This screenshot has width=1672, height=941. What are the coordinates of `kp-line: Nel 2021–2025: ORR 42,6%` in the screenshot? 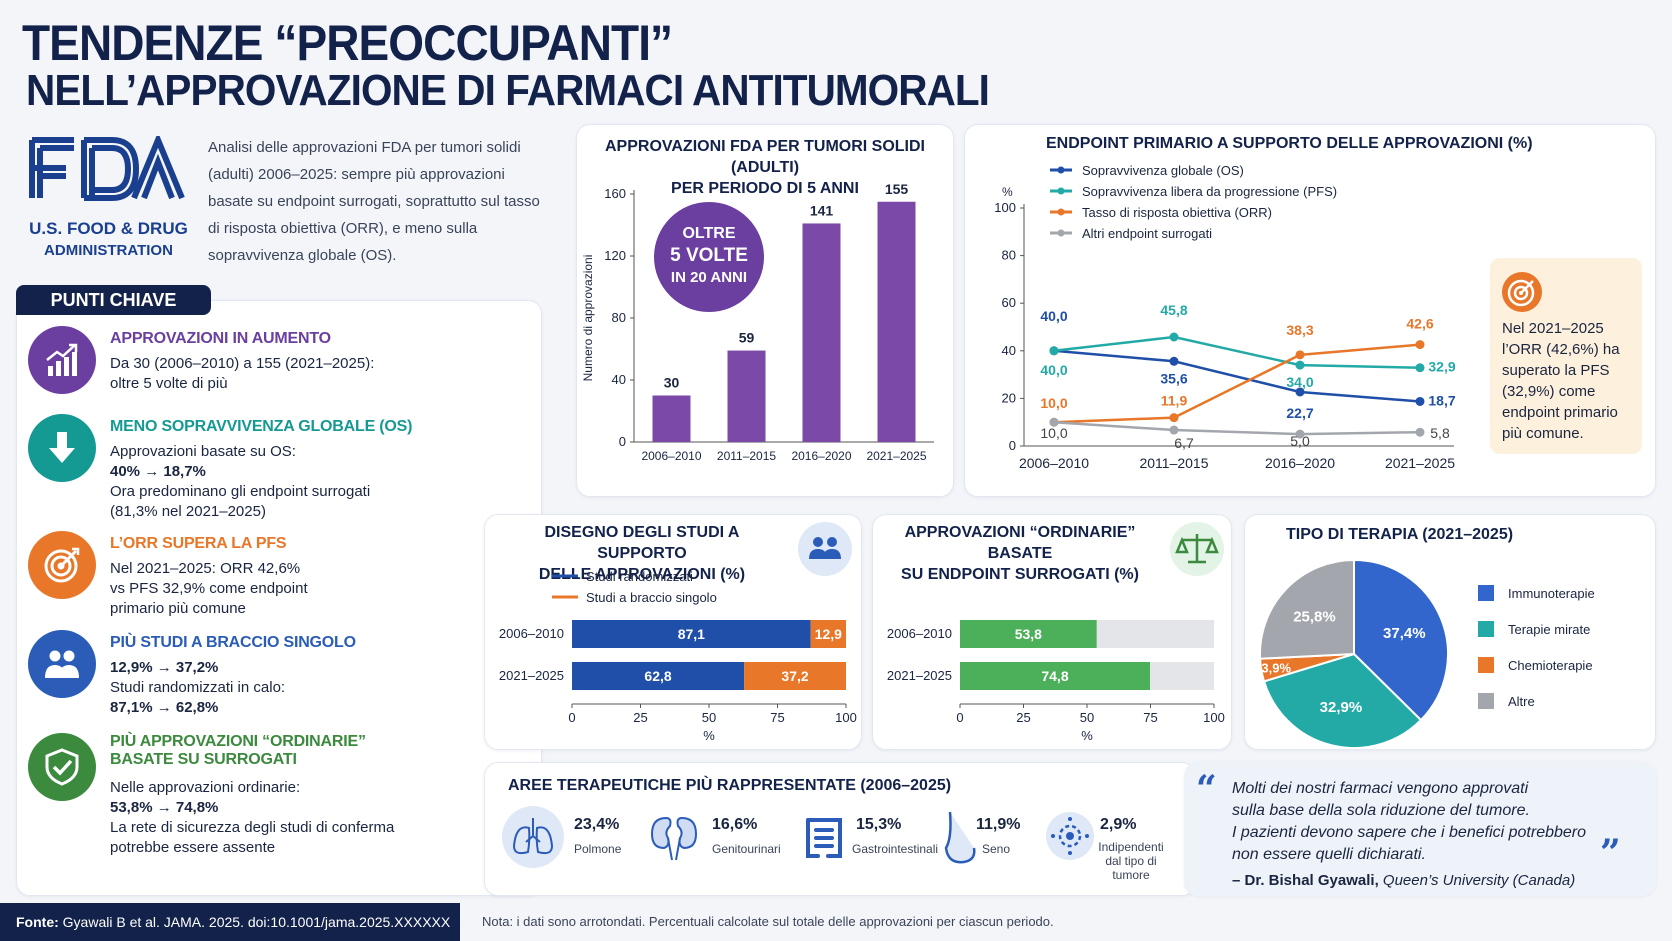 It's located at (205, 568).